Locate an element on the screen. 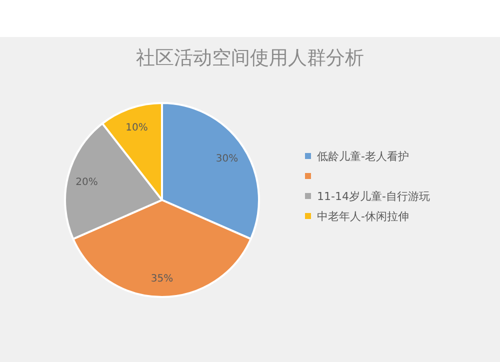  data-label: 10% is located at coordinates (137, 128).